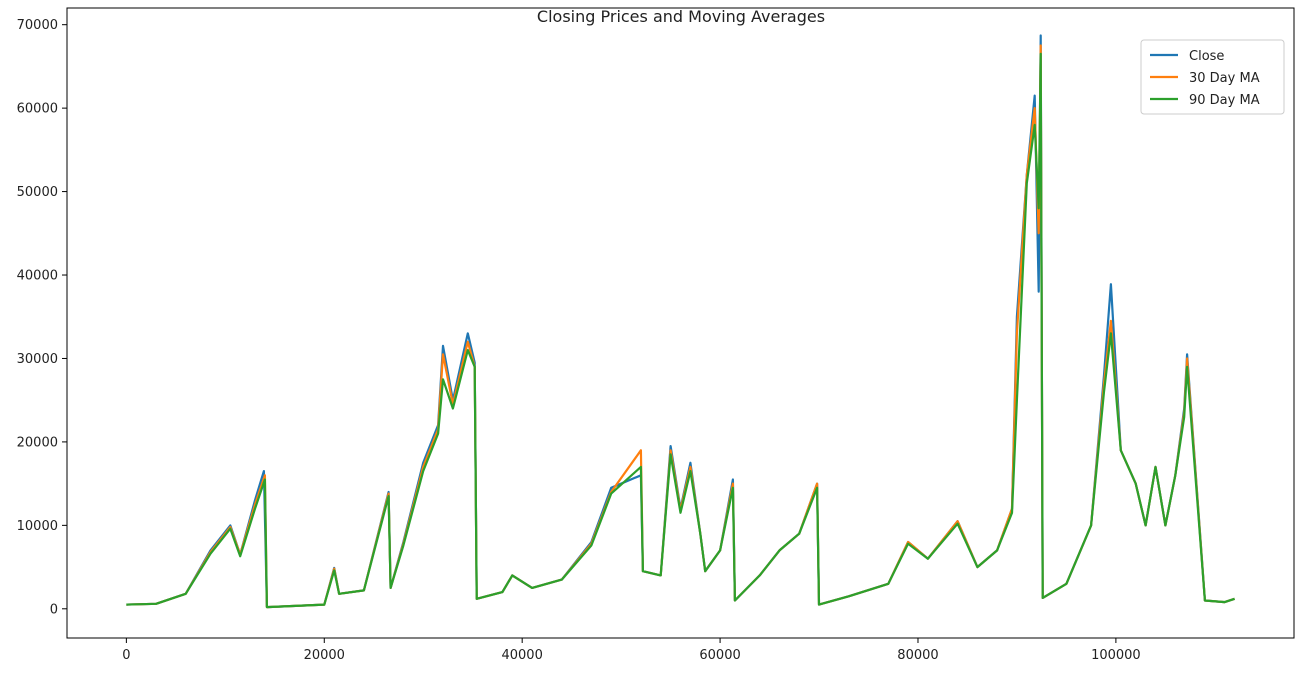 The image size is (1297, 673). Describe the element at coordinates (1206, 56) in the screenshot. I see `legend-label: Close` at that location.